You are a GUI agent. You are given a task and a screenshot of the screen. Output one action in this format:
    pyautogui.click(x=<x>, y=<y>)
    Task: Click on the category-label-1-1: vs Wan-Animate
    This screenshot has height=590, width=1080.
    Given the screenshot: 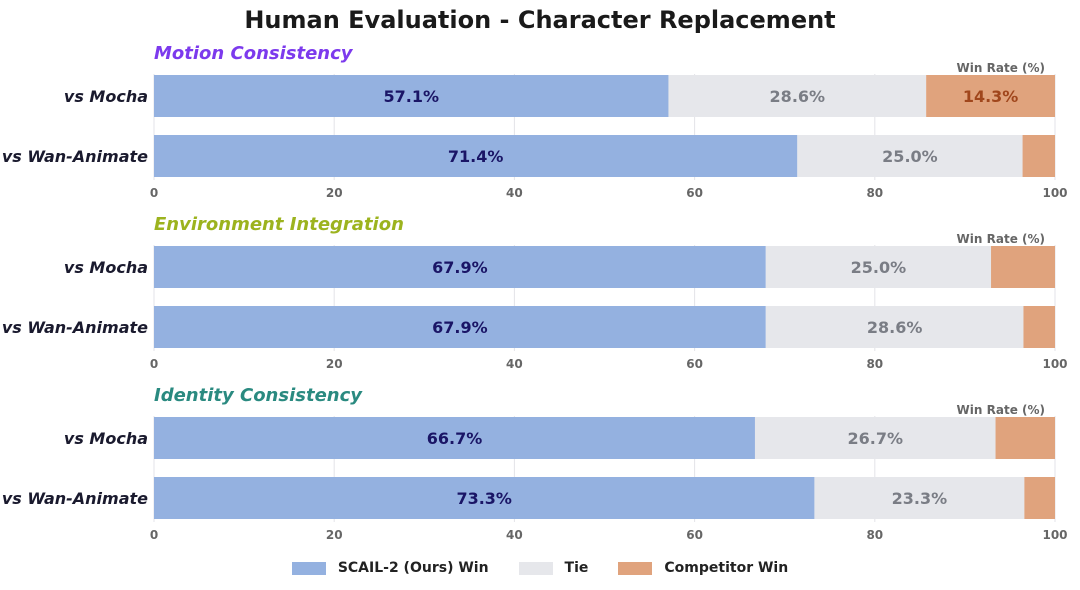 What is the action you would take?
    pyautogui.click(x=75, y=327)
    